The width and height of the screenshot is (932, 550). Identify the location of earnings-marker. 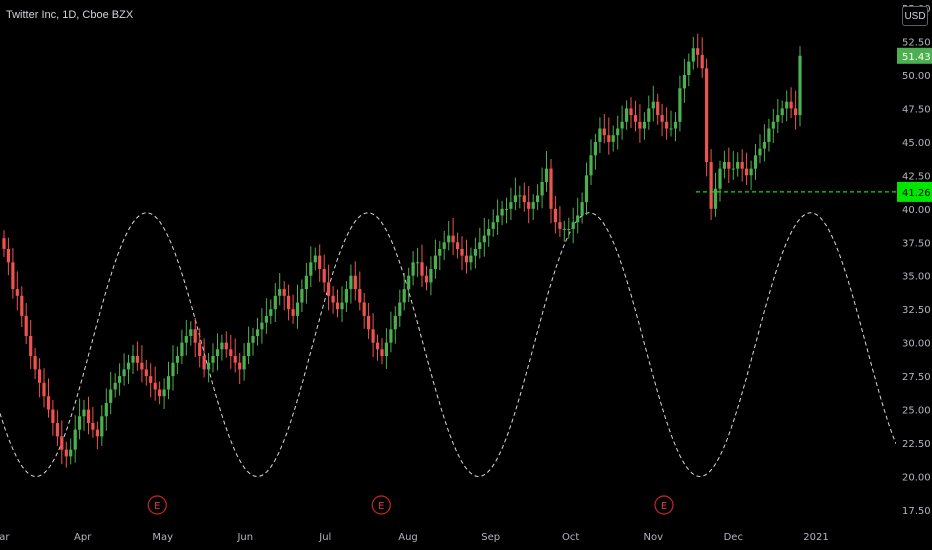
(664, 505).